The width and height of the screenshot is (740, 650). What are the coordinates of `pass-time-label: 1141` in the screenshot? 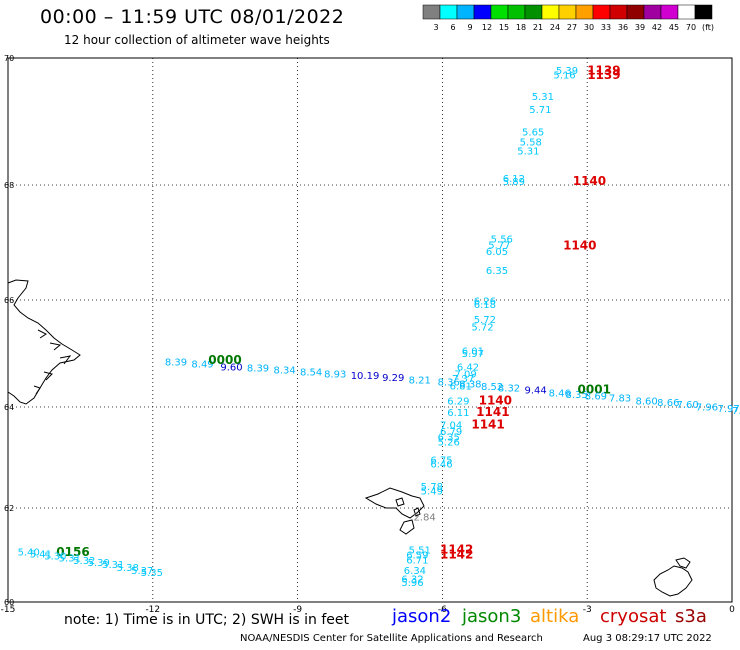 It's located at (492, 412).